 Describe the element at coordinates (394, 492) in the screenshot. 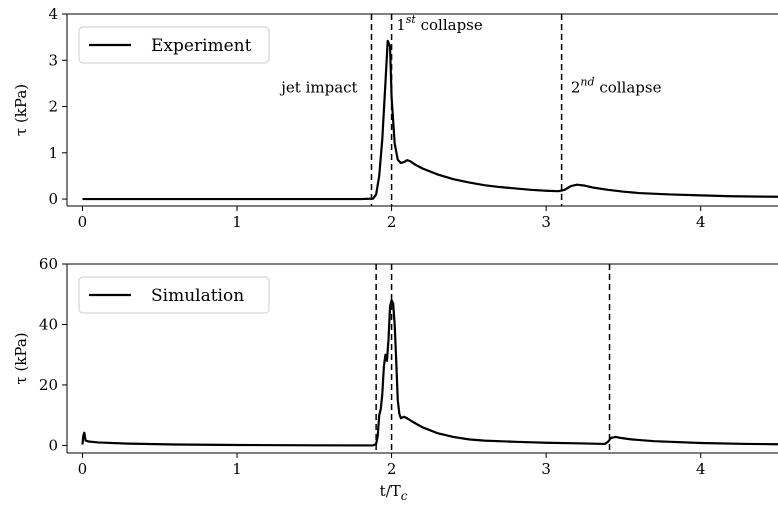

I see `x-axis-label: t/Tc` at that location.